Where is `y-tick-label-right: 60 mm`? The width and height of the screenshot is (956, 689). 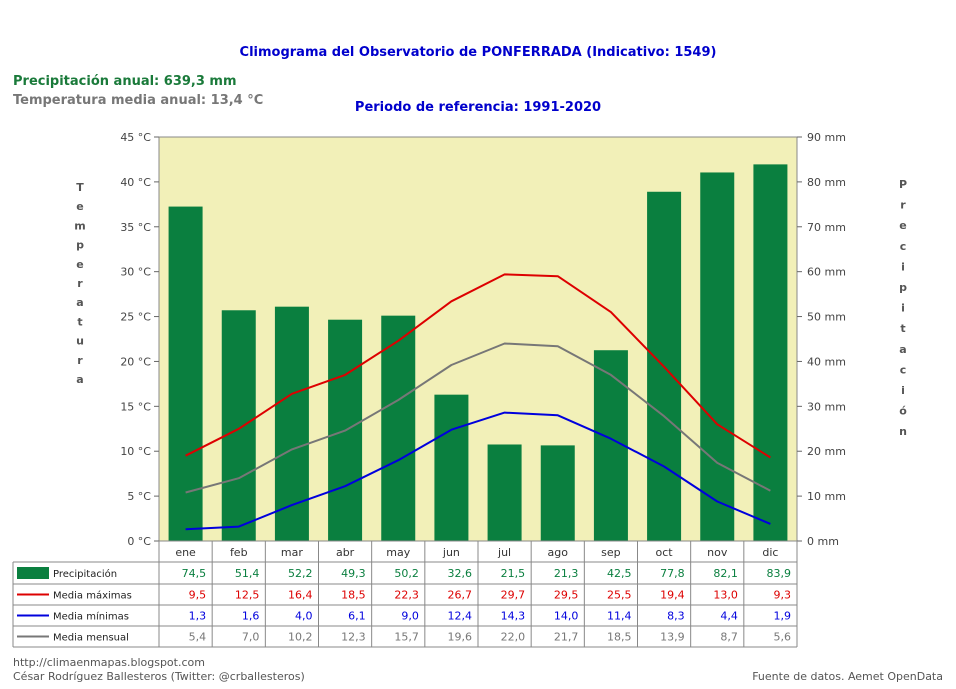
y-tick-label-right: 60 mm is located at coordinates (826, 272).